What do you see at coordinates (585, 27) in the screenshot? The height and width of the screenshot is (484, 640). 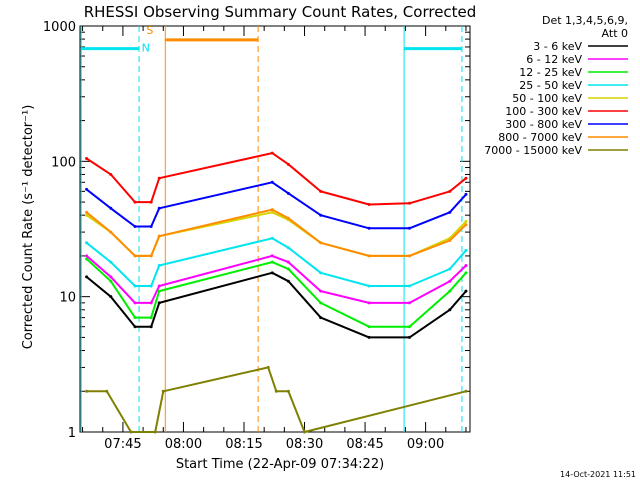 I see `legend-header: Det 1,3,4,5,6,9, Att 0` at bounding box center [585, 27].